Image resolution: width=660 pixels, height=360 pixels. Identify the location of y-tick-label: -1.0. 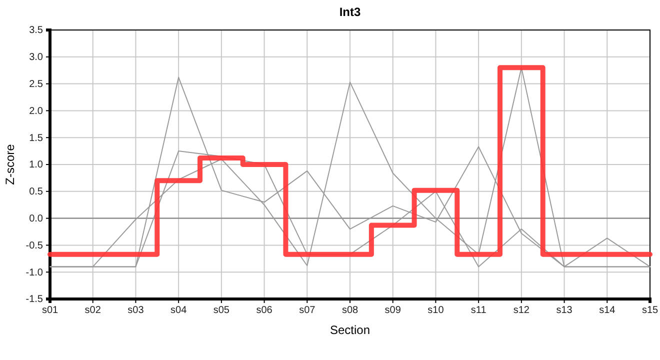
(35, 272).